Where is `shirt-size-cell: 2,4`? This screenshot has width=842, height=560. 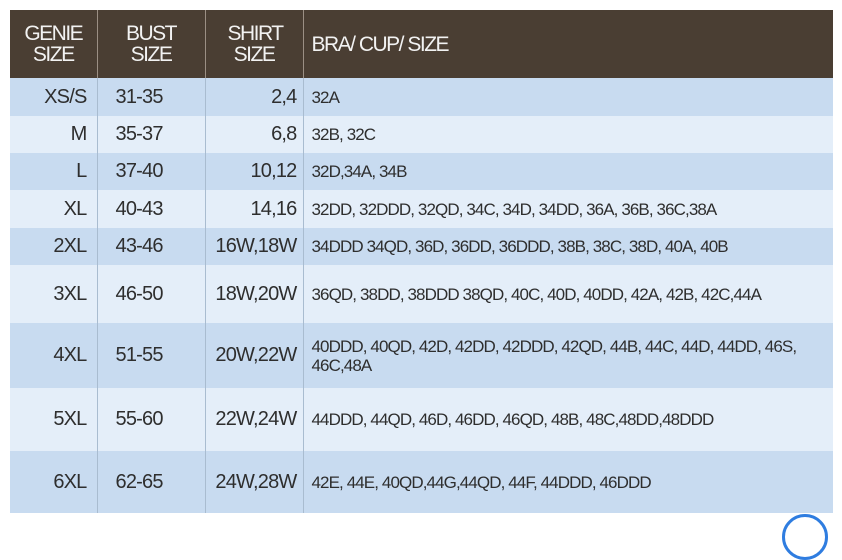 shirt-size-cell: 2,4 is located at coordinates (254, 97).